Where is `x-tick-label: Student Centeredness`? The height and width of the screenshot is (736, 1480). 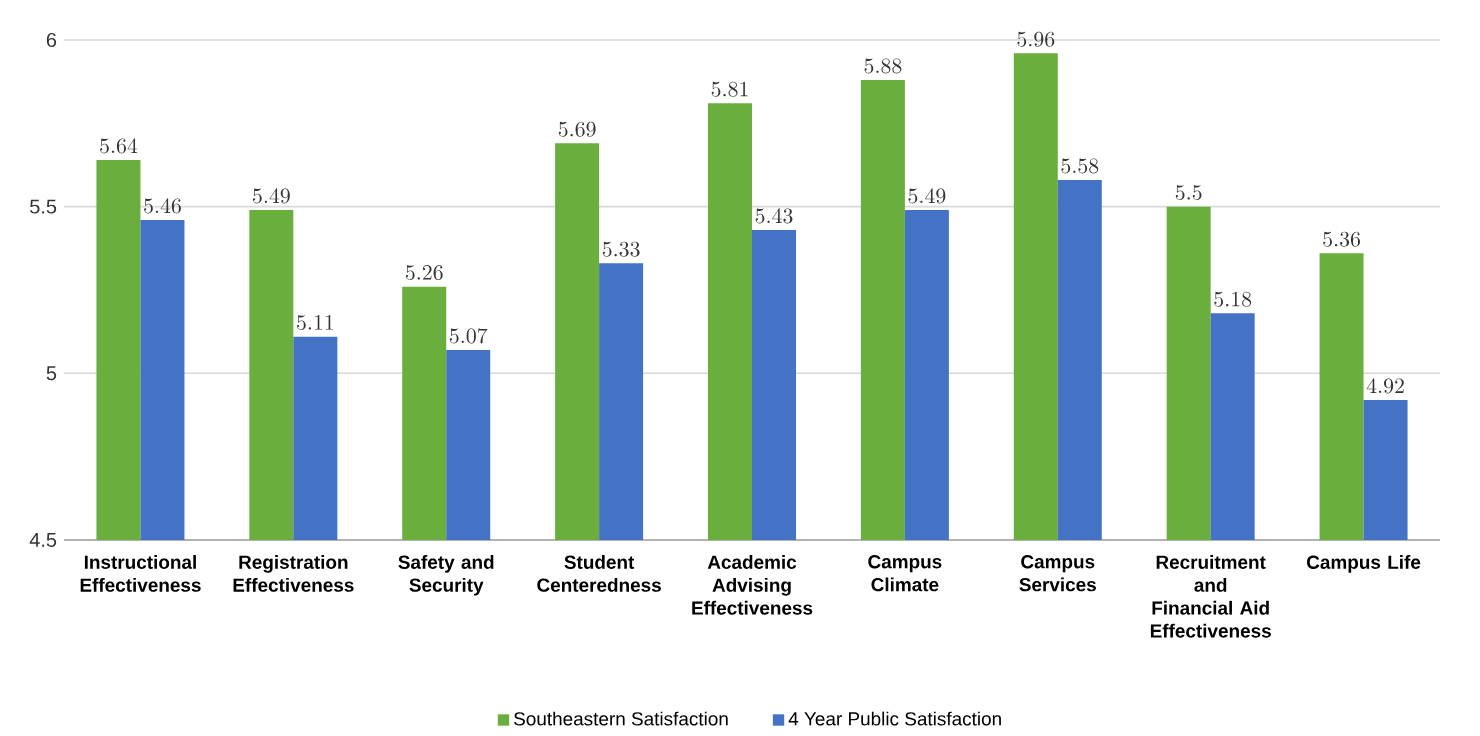
x-tick-label: Student Centeredness is located at coordinates (599, 573).